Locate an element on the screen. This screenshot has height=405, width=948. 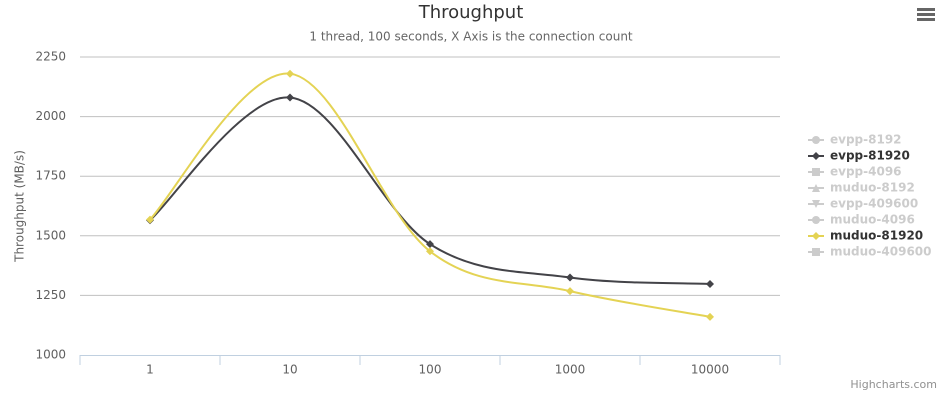
legend-item: muduo-409600 is located at coordinates (870, 252).